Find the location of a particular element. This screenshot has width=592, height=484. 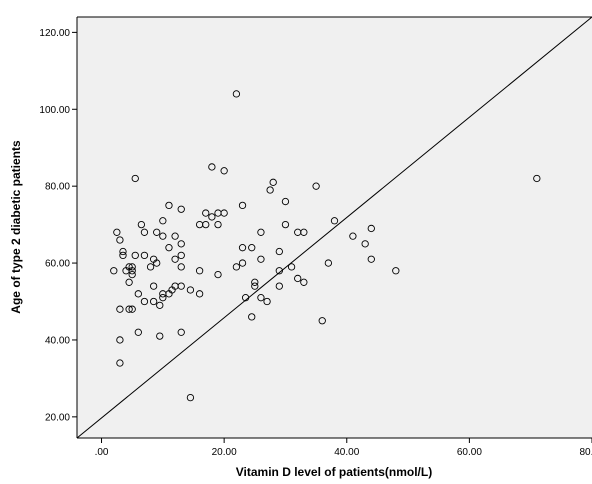

x-tick-label: 40.00 is located at coordinates (346, 452).